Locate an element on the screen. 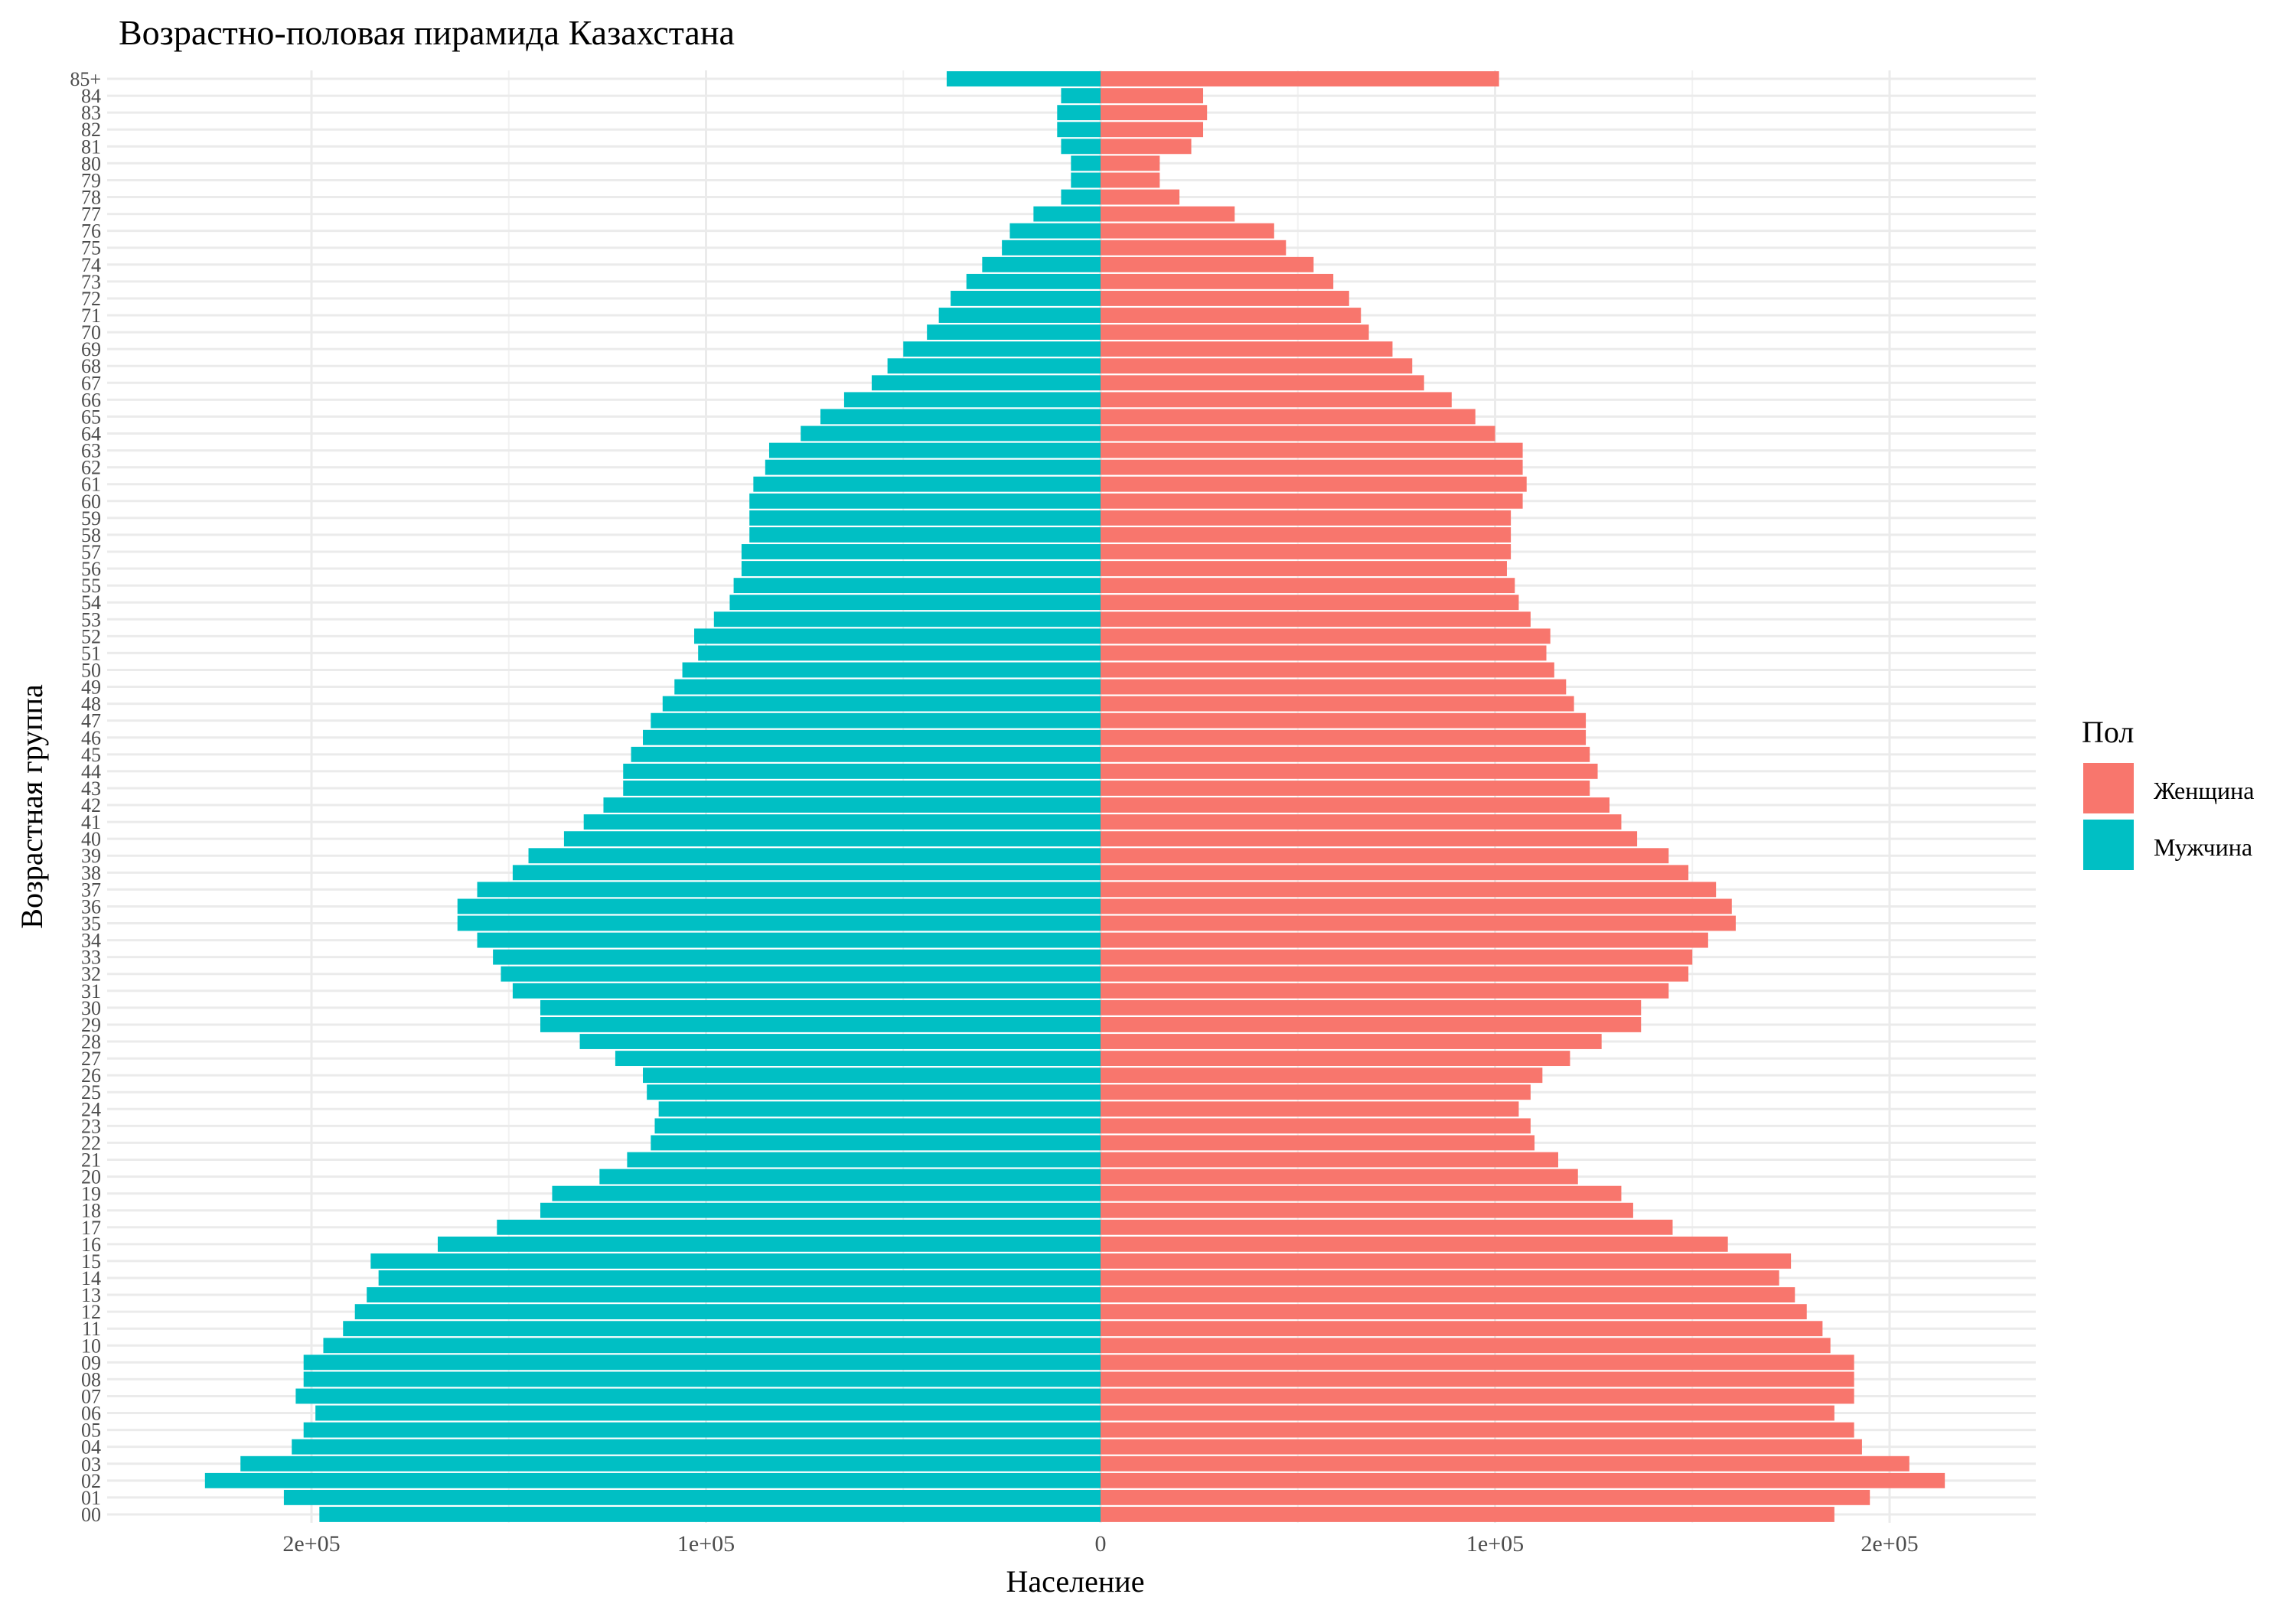 This screenshot has height=1607, width=2296. y-tick-label: 02 is located at coordinates (91, 1481).